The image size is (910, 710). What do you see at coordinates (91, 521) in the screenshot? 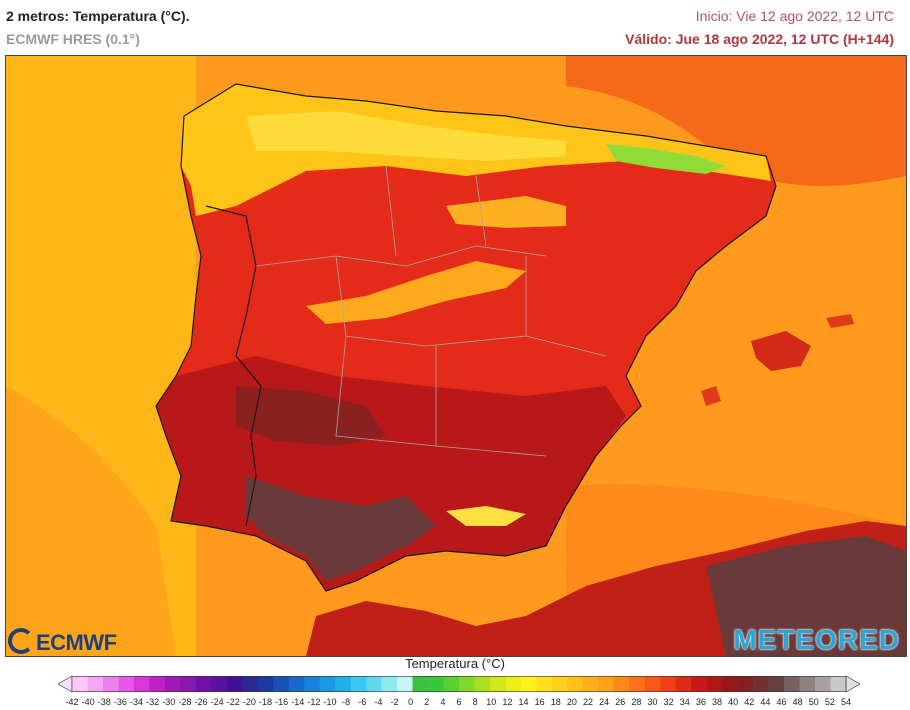
I see `atlantic-south` at bounding box center [91, 521].